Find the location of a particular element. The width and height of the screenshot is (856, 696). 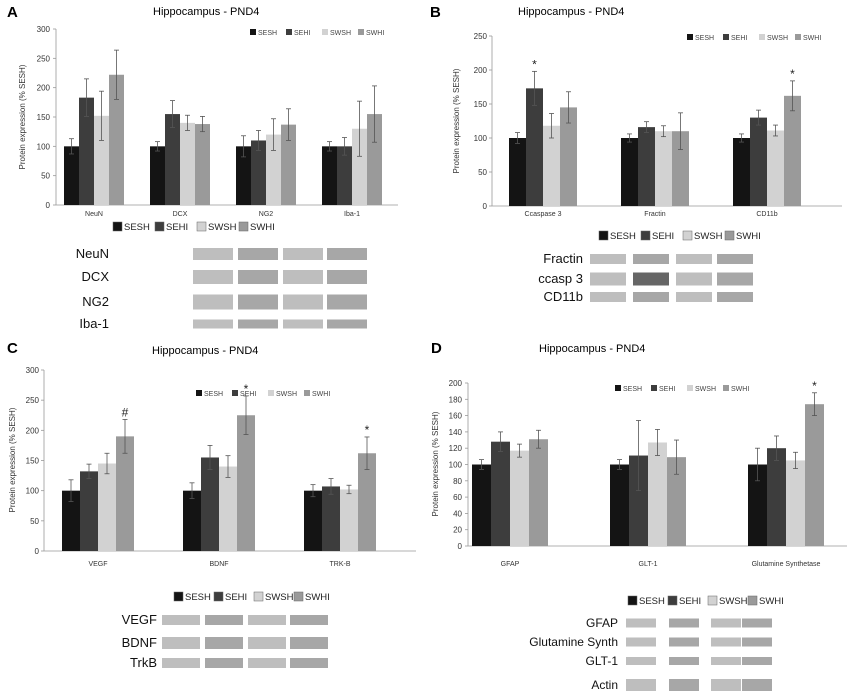

blot-legend-label-sesh: SESH is located at coordinates (198, 597).